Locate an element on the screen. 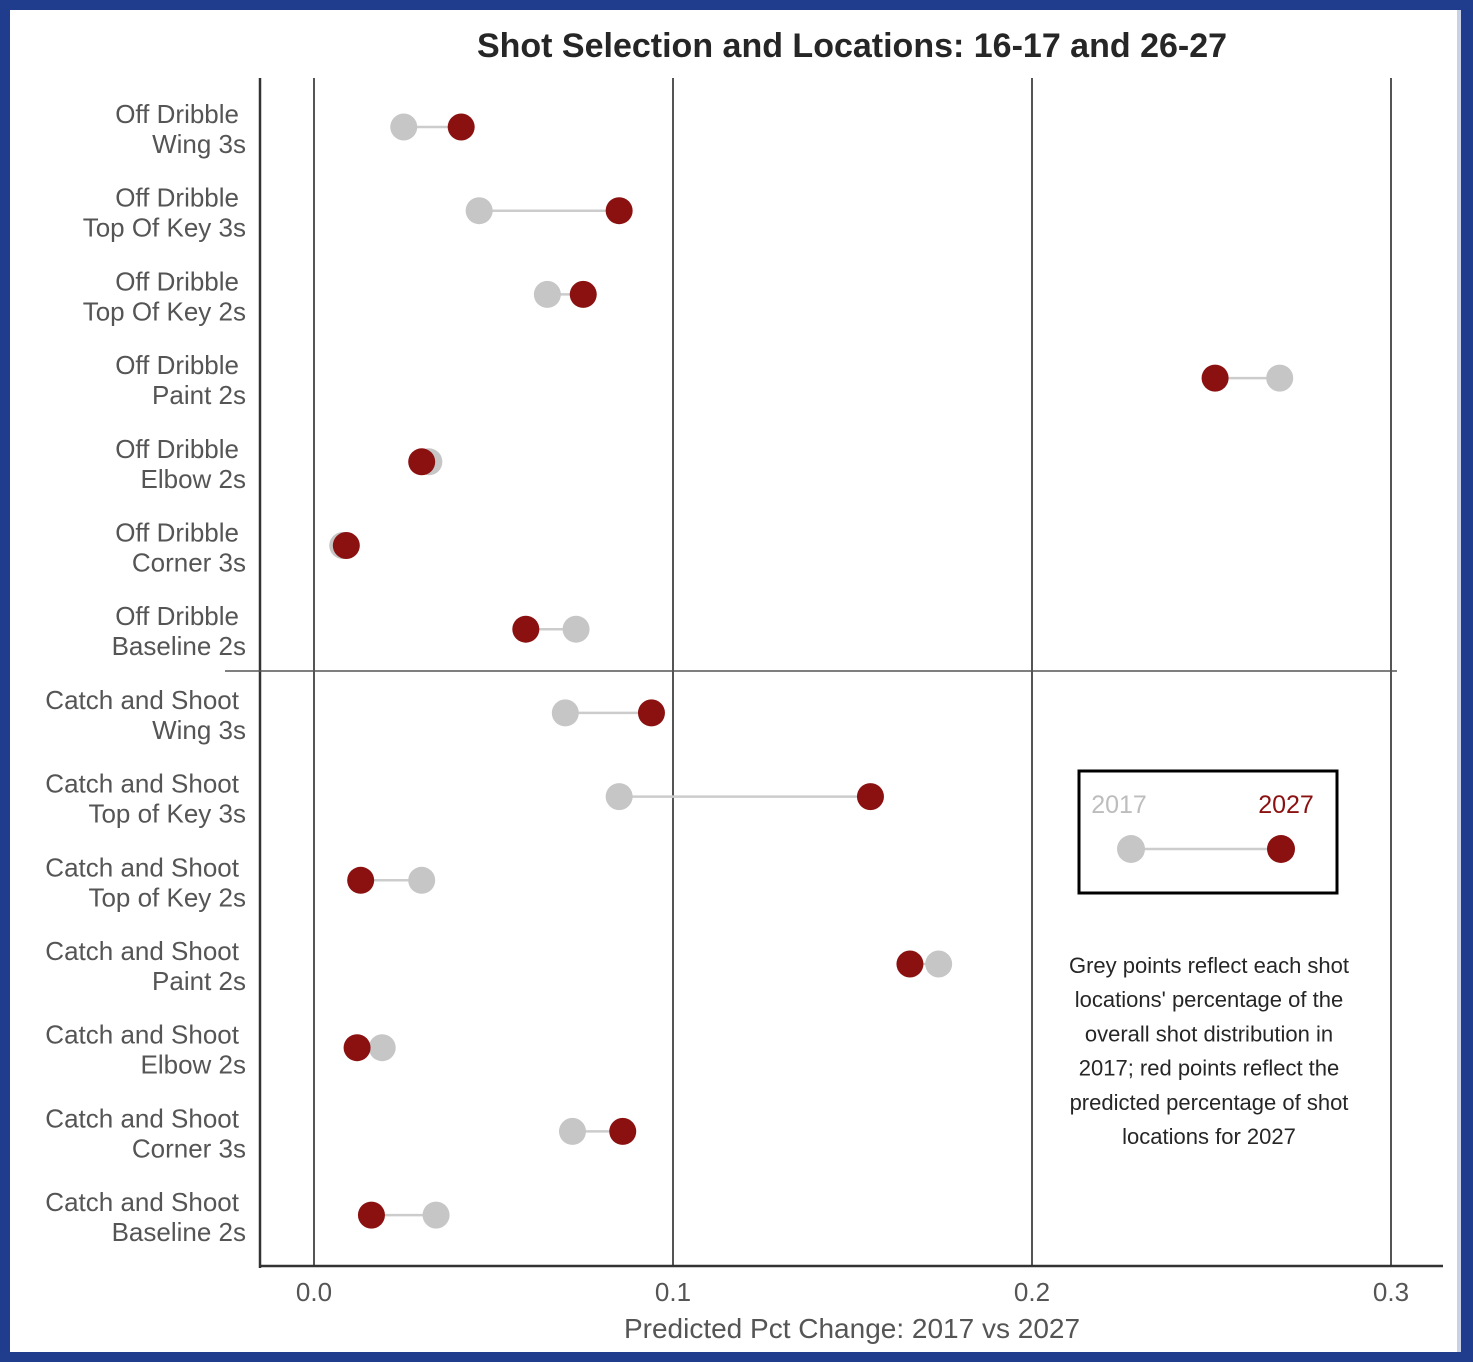 Image resolution: width=1473 pixels, height=1362 pixels. annotation-line-0: Grey points reflect each shot is located at coordinates (1209, 965).